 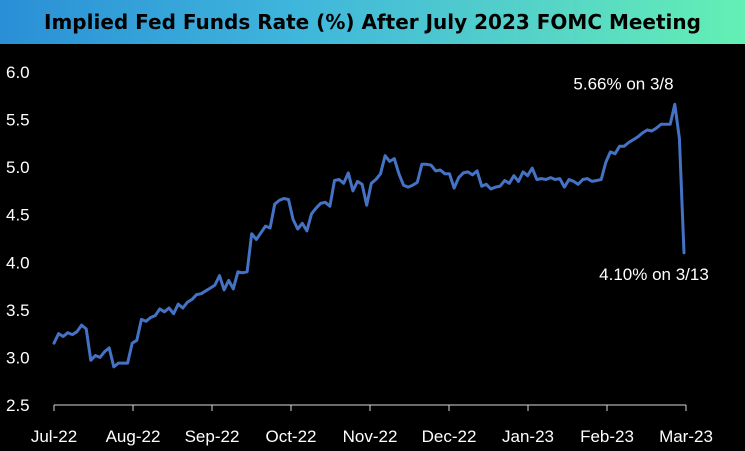 What do you see at coordinates (18, 120) in the screenshot?
I see `y-tick-label: 5.5` at bounding box center [18, 120].